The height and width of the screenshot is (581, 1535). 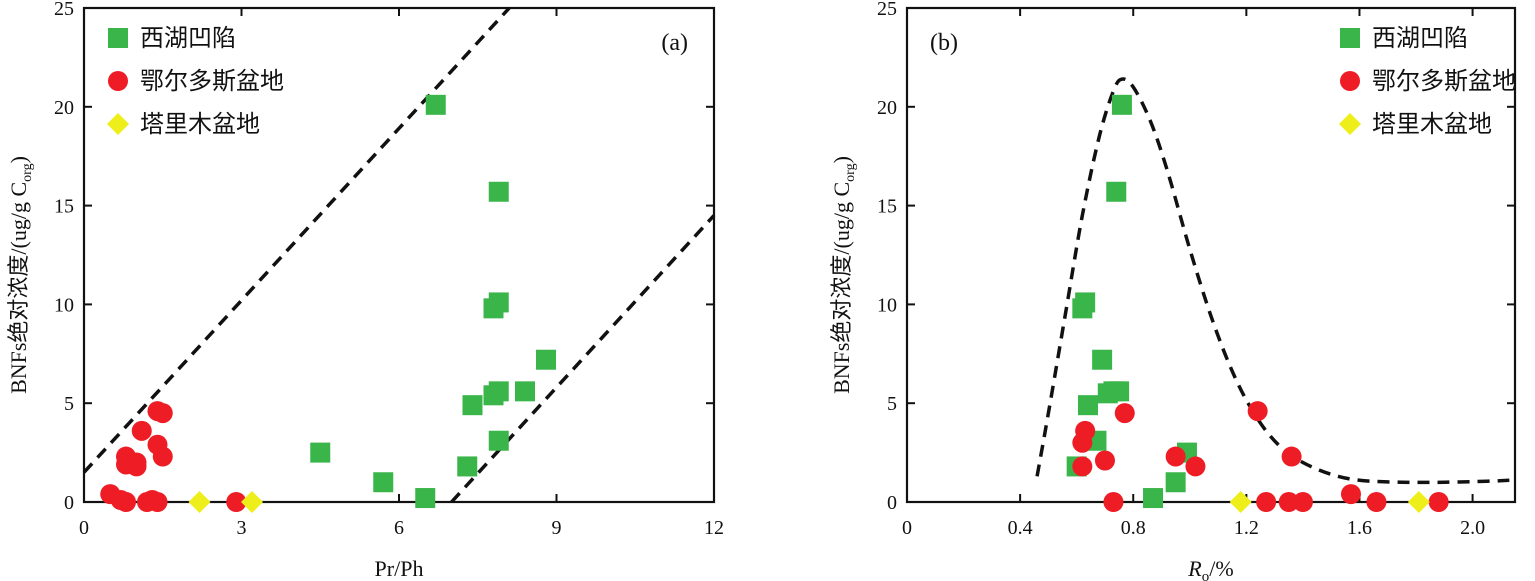 I want to click on x-tick-label: 1.2, so click(x=1246, y=528).